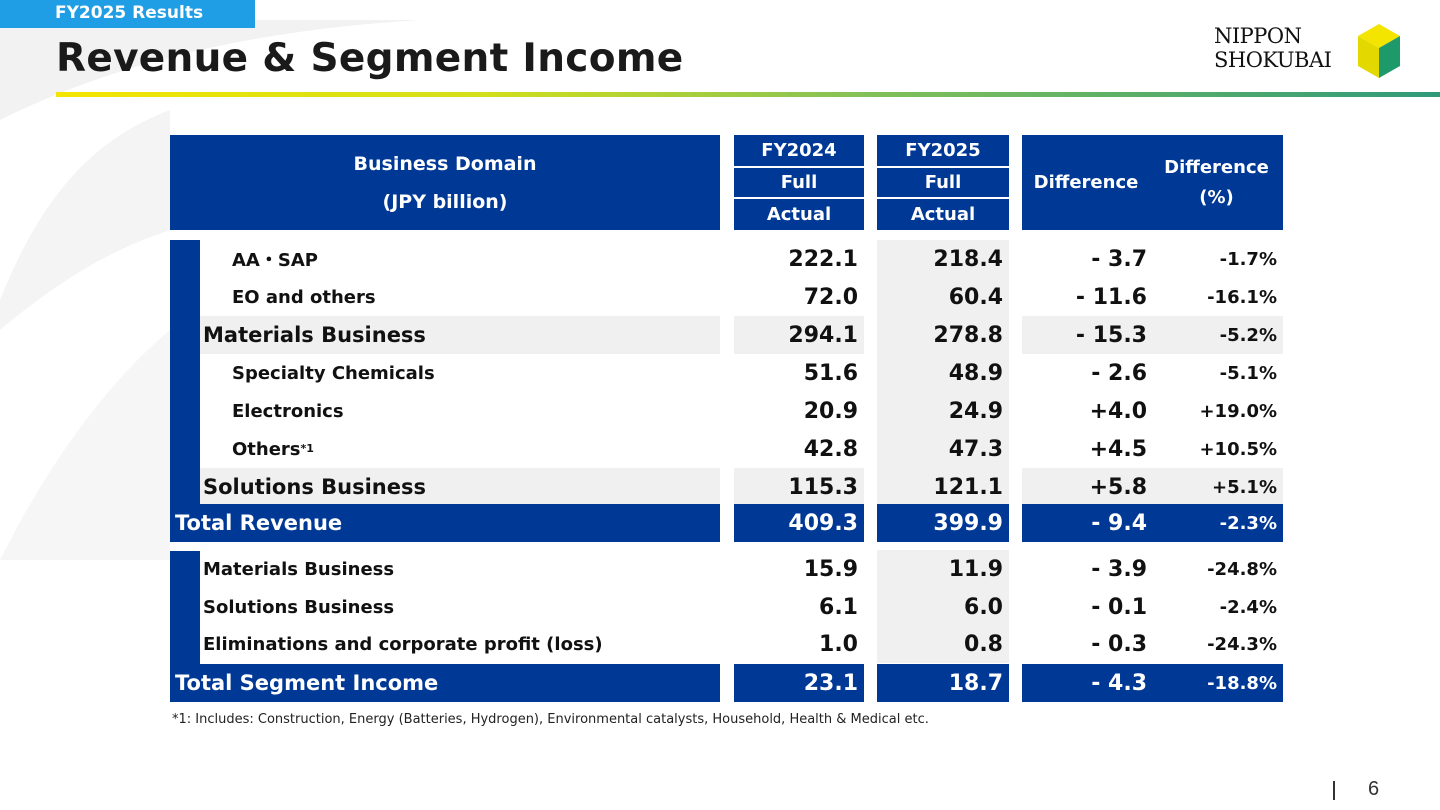 This screenshot has height=810, width=1440. I want to click on value-difference-pct: -18.8%, so click(1242, 683).